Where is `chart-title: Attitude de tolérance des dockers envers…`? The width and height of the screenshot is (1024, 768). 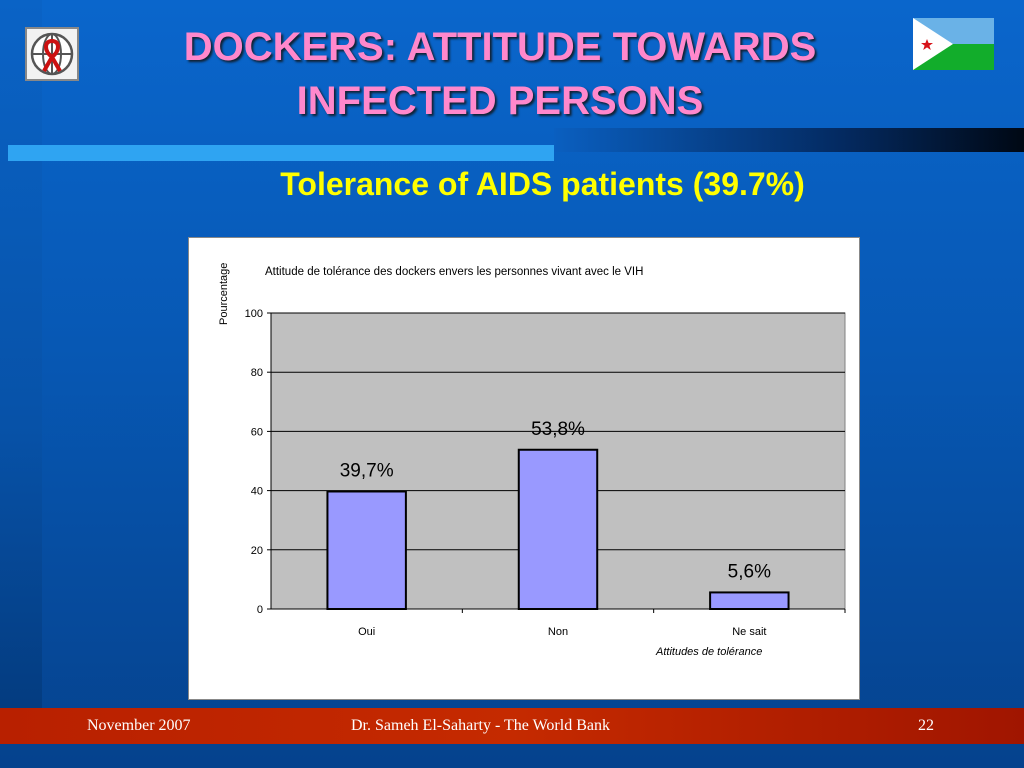 chart-title: Attitude de tolérance des dockers envers… is located at coordinates (454, 272).